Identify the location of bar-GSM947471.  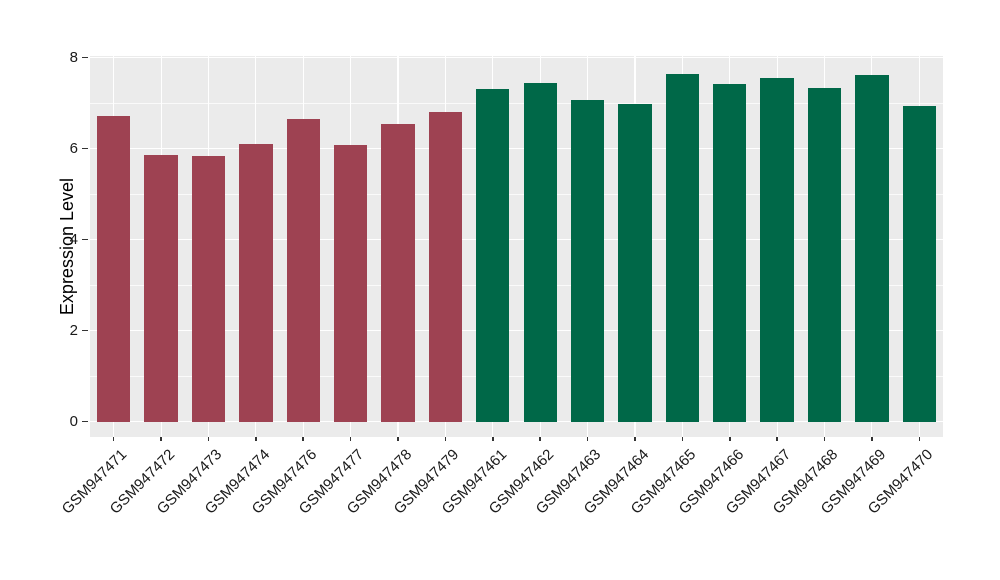
(114, 269).